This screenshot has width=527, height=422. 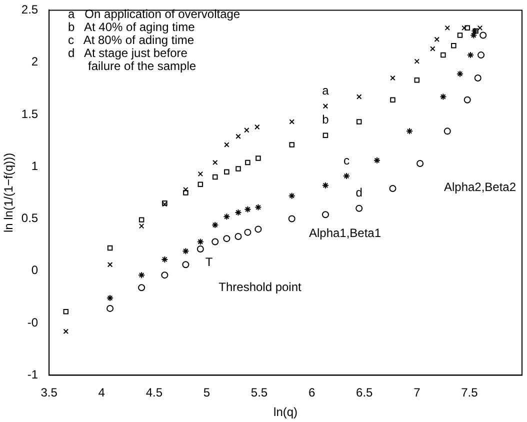 What do you see at coordinates (312, 393) in the screenshot?
I see `x-tick-label: 6` at bounding box center [312, 393].